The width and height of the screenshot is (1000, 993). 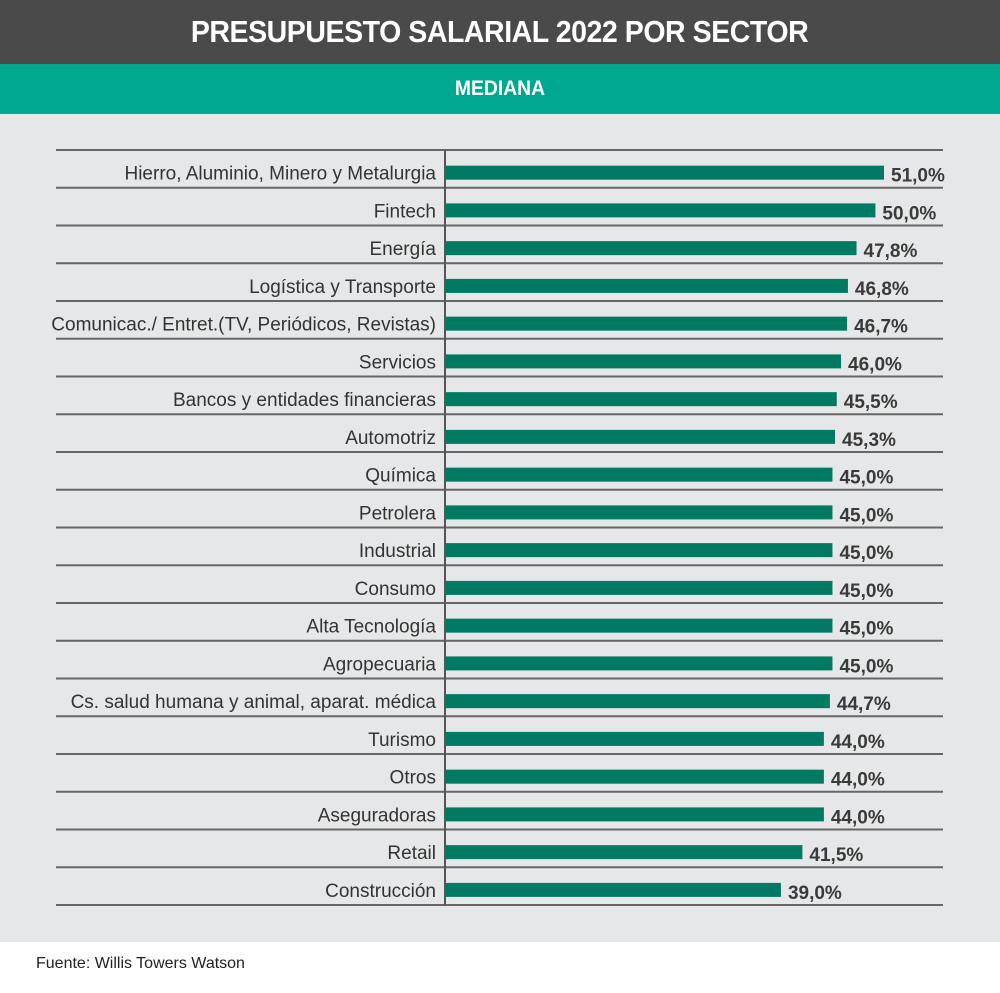 I want to click on category-label: Alta Tecnología, so click(x=371, y=627).